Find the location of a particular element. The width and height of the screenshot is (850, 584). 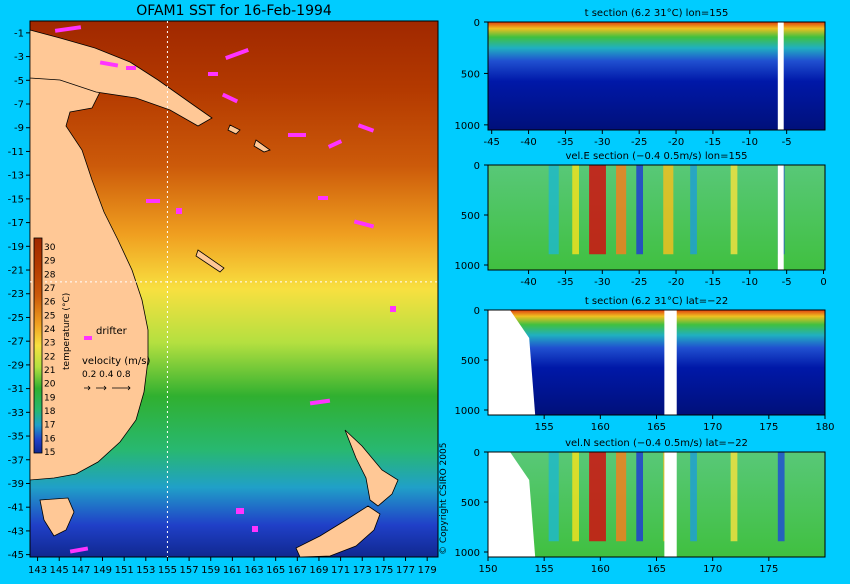

map-y-tick-label: -9 is located at coordinates (19, 128).